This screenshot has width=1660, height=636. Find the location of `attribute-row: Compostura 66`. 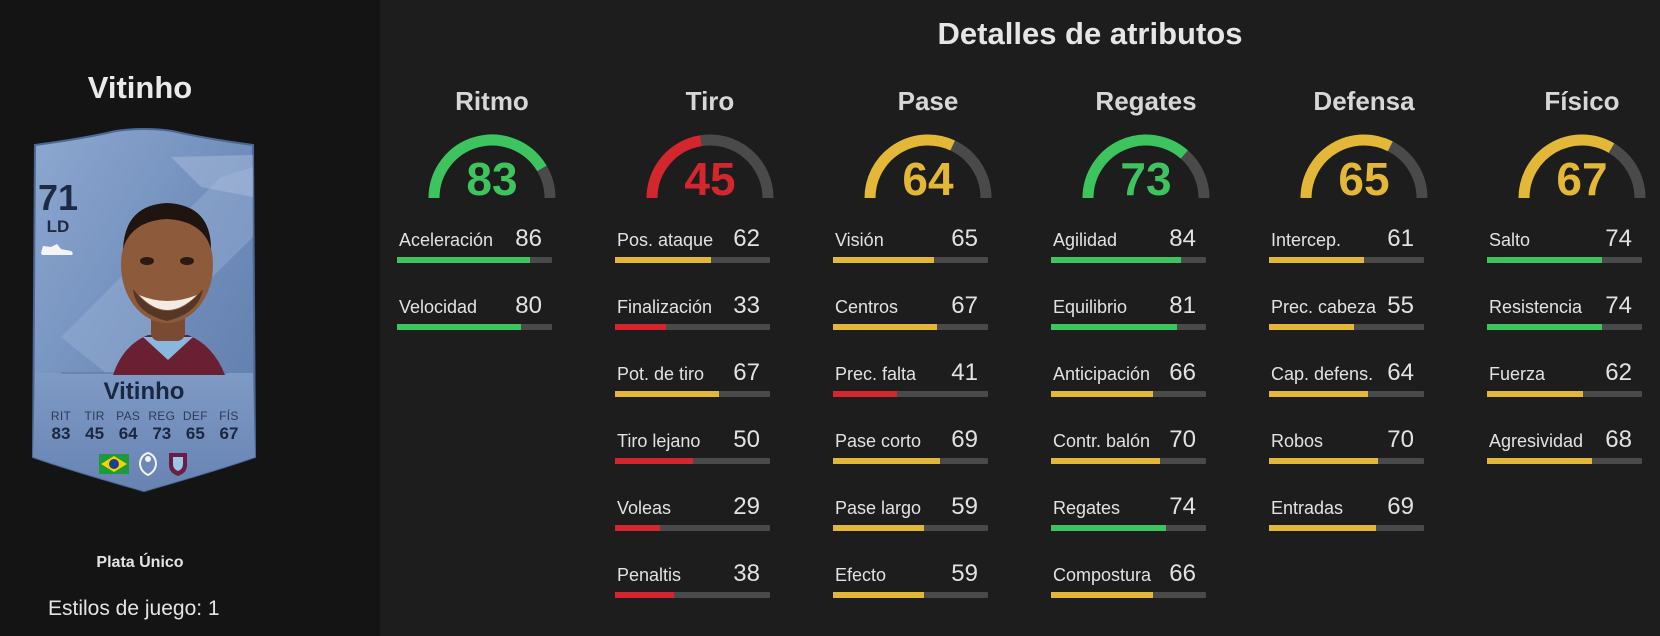

attribute-row: Compostura 66 is located at coordinates (1128, 584).